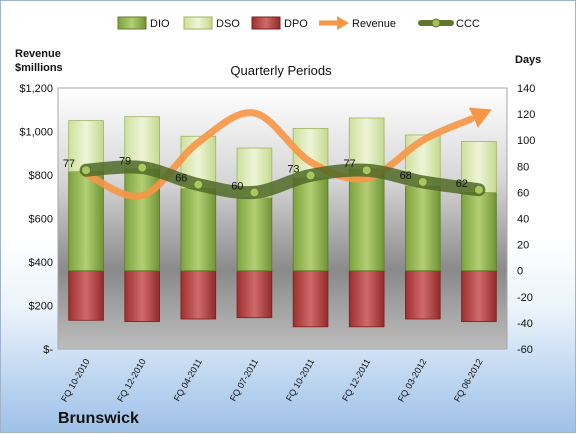 This screenshot has height=434, width=576. I want to click on right-tick-label: 0, so click(520, 272).